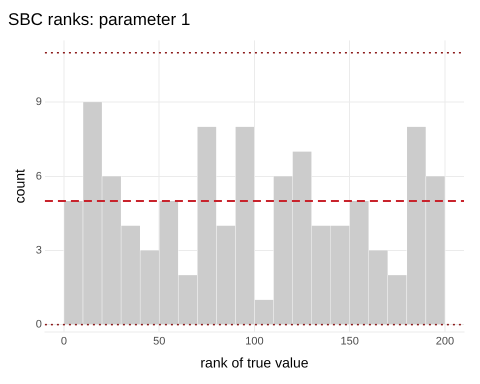  What do you see at coordinates (254, 362) in the screenshot?
I see `x-axis-title: rank of true value` at bounding box center [254, 362].